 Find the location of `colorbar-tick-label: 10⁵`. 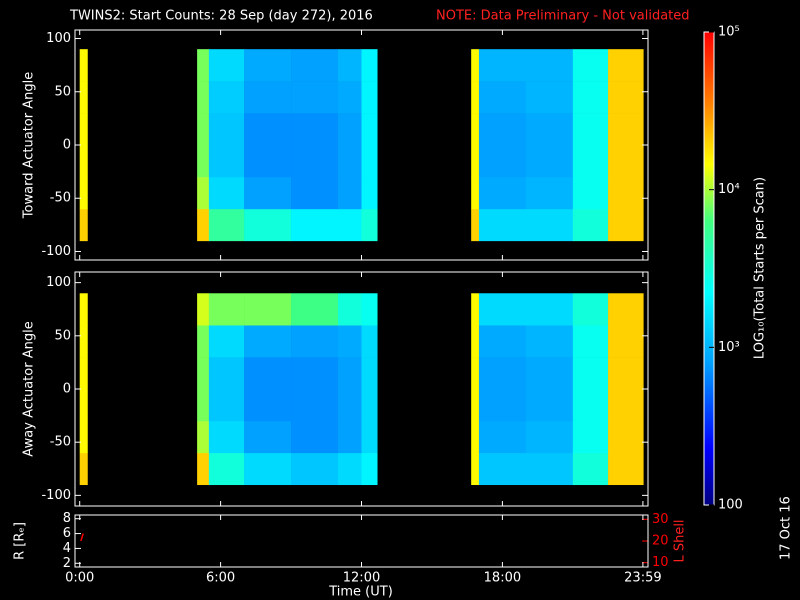

colorbar-tick-label: 10⁵ is located at coordinates (729, 32).